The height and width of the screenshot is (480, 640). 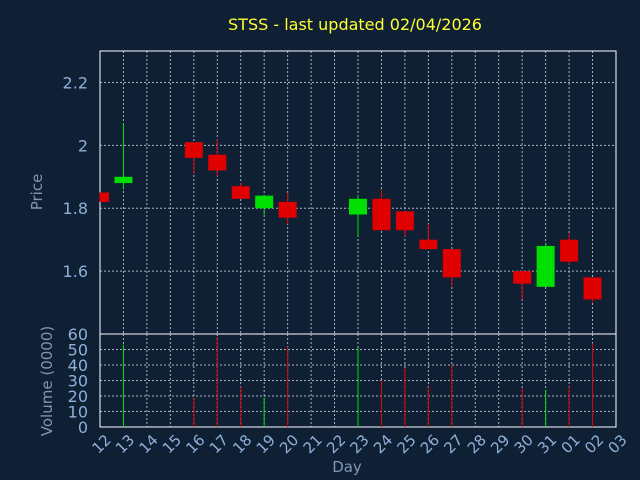 I want to click on x-tick-label: 14, so click(x=148, y=444).